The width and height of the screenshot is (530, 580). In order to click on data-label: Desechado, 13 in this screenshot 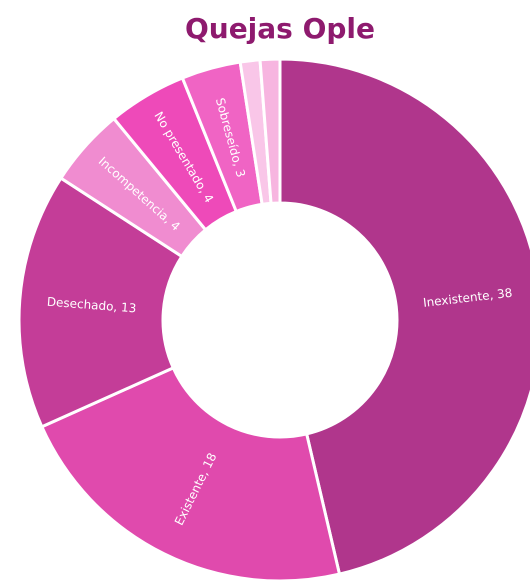, I will do `click(91, 305)`.